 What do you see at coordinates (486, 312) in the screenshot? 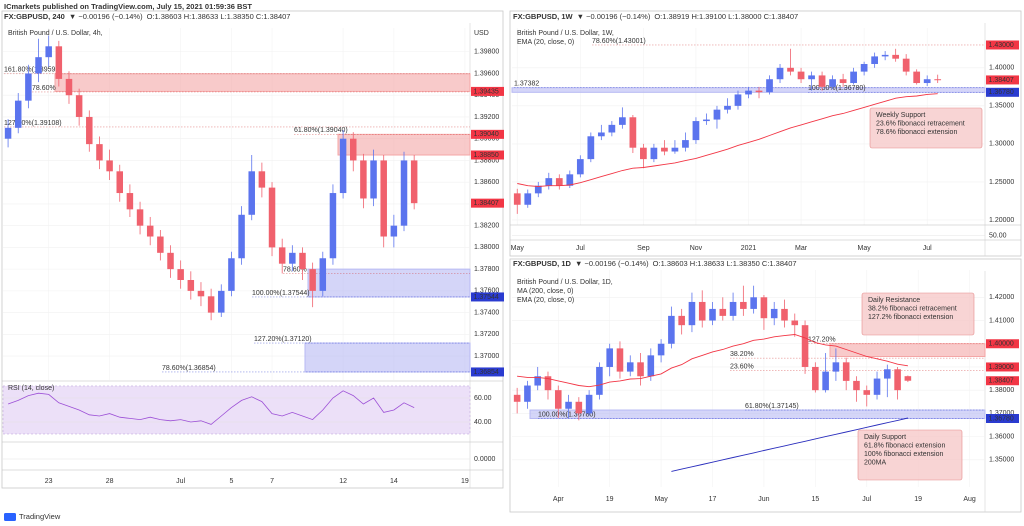
I see `y-tick-label: 1.37400` at bounding box center [486, 312].